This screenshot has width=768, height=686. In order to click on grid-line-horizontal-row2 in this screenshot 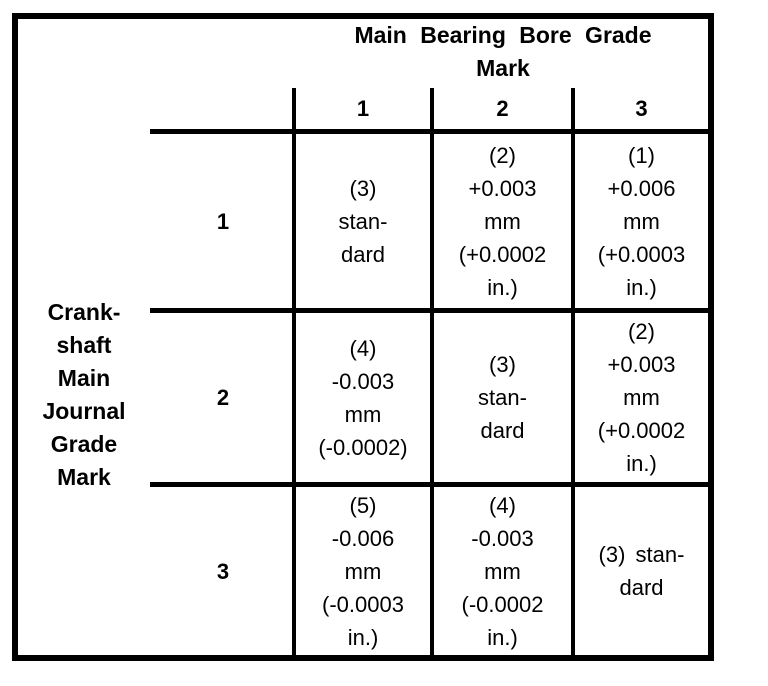, I will do `click(432, 484)`.